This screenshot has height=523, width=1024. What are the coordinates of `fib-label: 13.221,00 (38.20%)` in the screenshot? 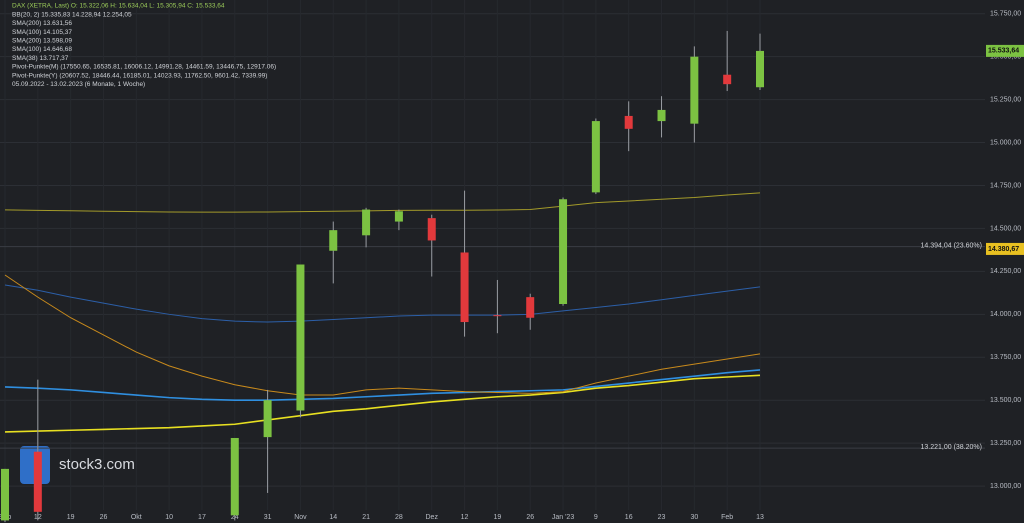 It's located at (952, 447).